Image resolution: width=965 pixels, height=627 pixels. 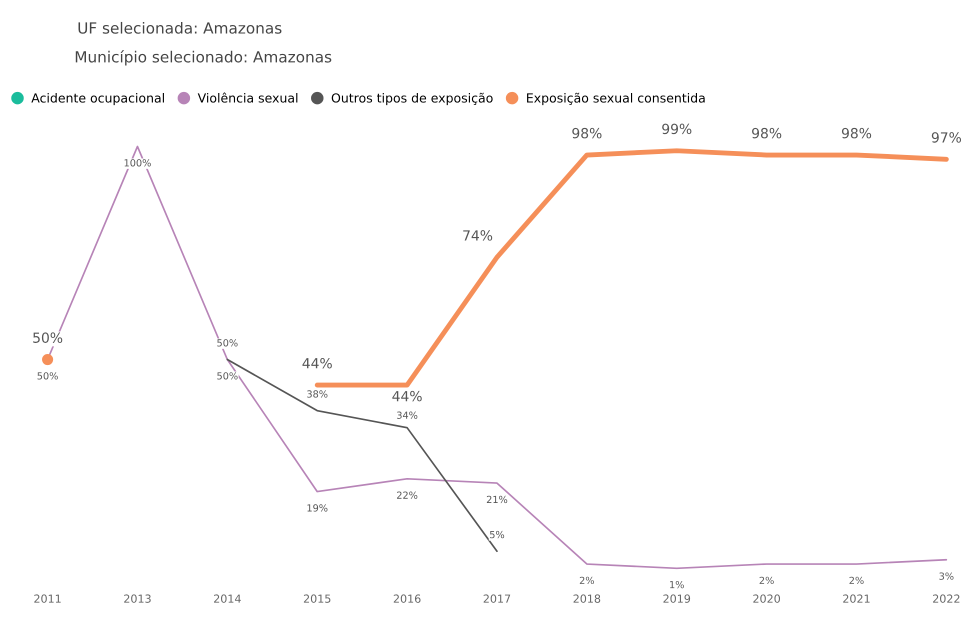 I want to click on x-tick-label: 2013, so click(x=137, y=598).